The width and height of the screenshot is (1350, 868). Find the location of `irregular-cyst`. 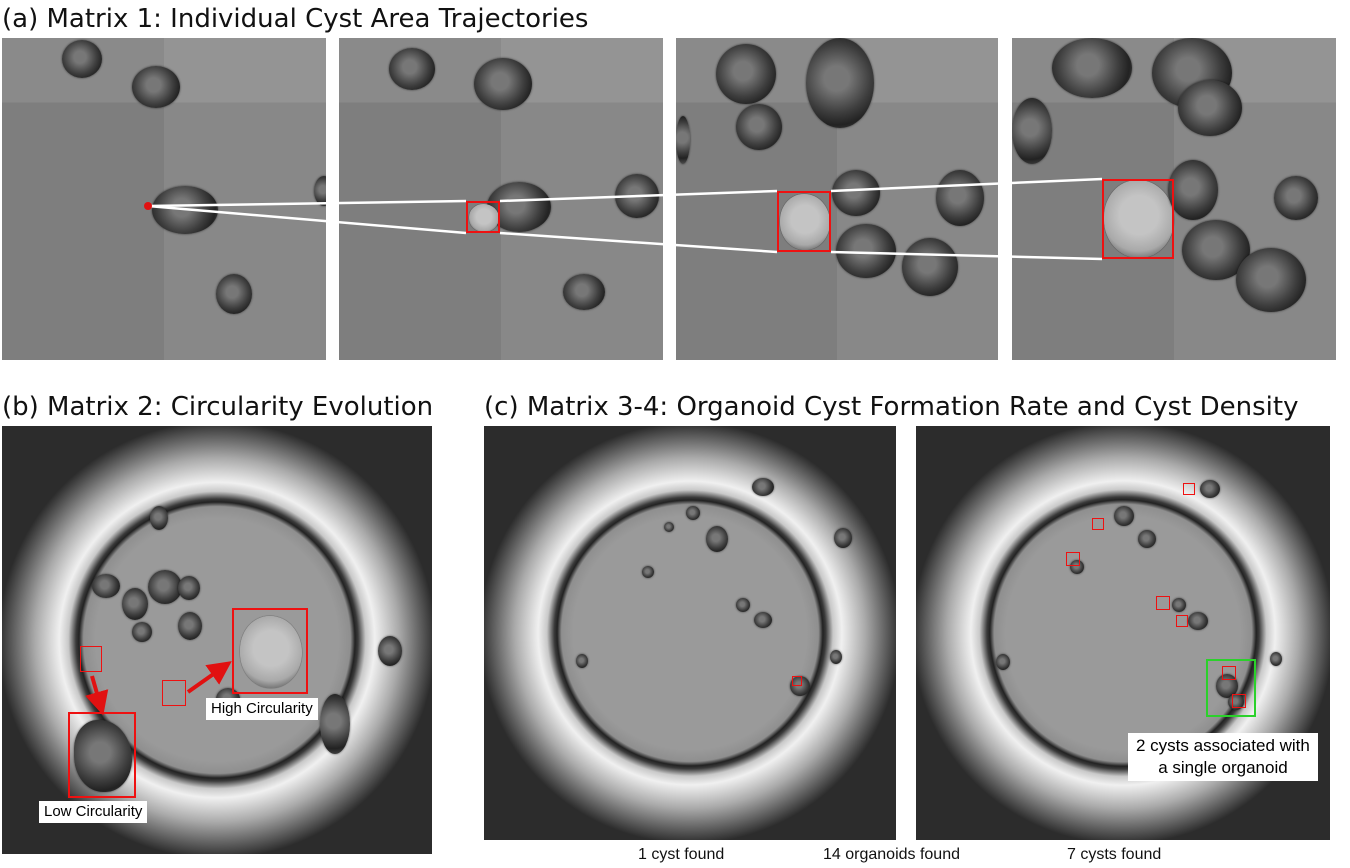

irregular-cyst is located at coordinates (103, 756).